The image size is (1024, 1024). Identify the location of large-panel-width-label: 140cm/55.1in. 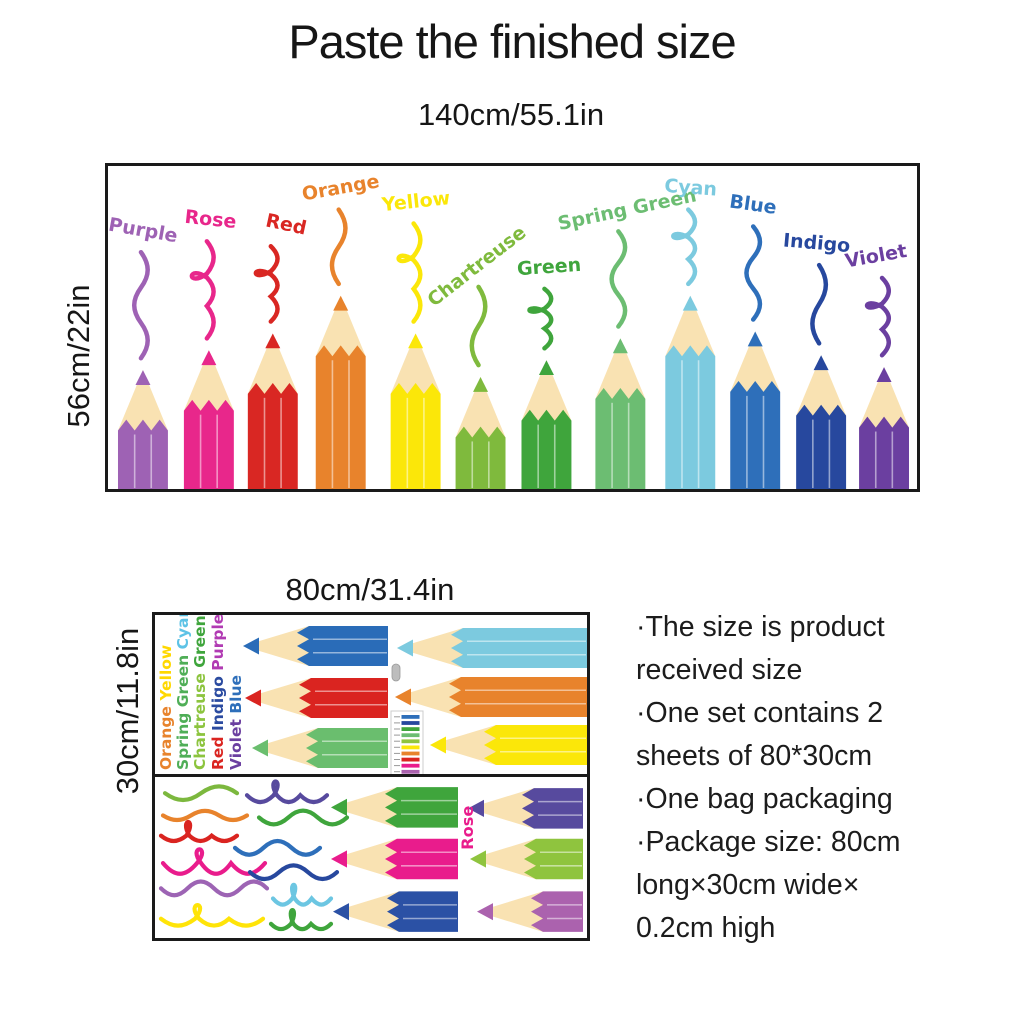
(511, 114).